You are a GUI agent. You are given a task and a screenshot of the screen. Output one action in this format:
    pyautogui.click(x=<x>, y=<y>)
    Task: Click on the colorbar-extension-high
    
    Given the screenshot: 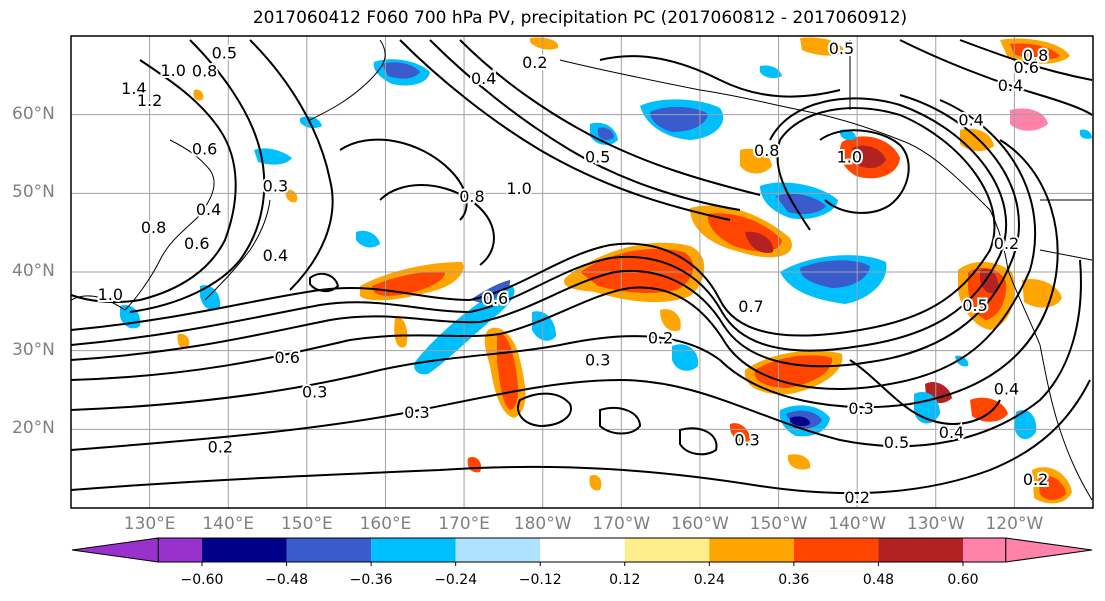 What is the action you would take?
    pyautogui.click(x=1049, y=550)
    